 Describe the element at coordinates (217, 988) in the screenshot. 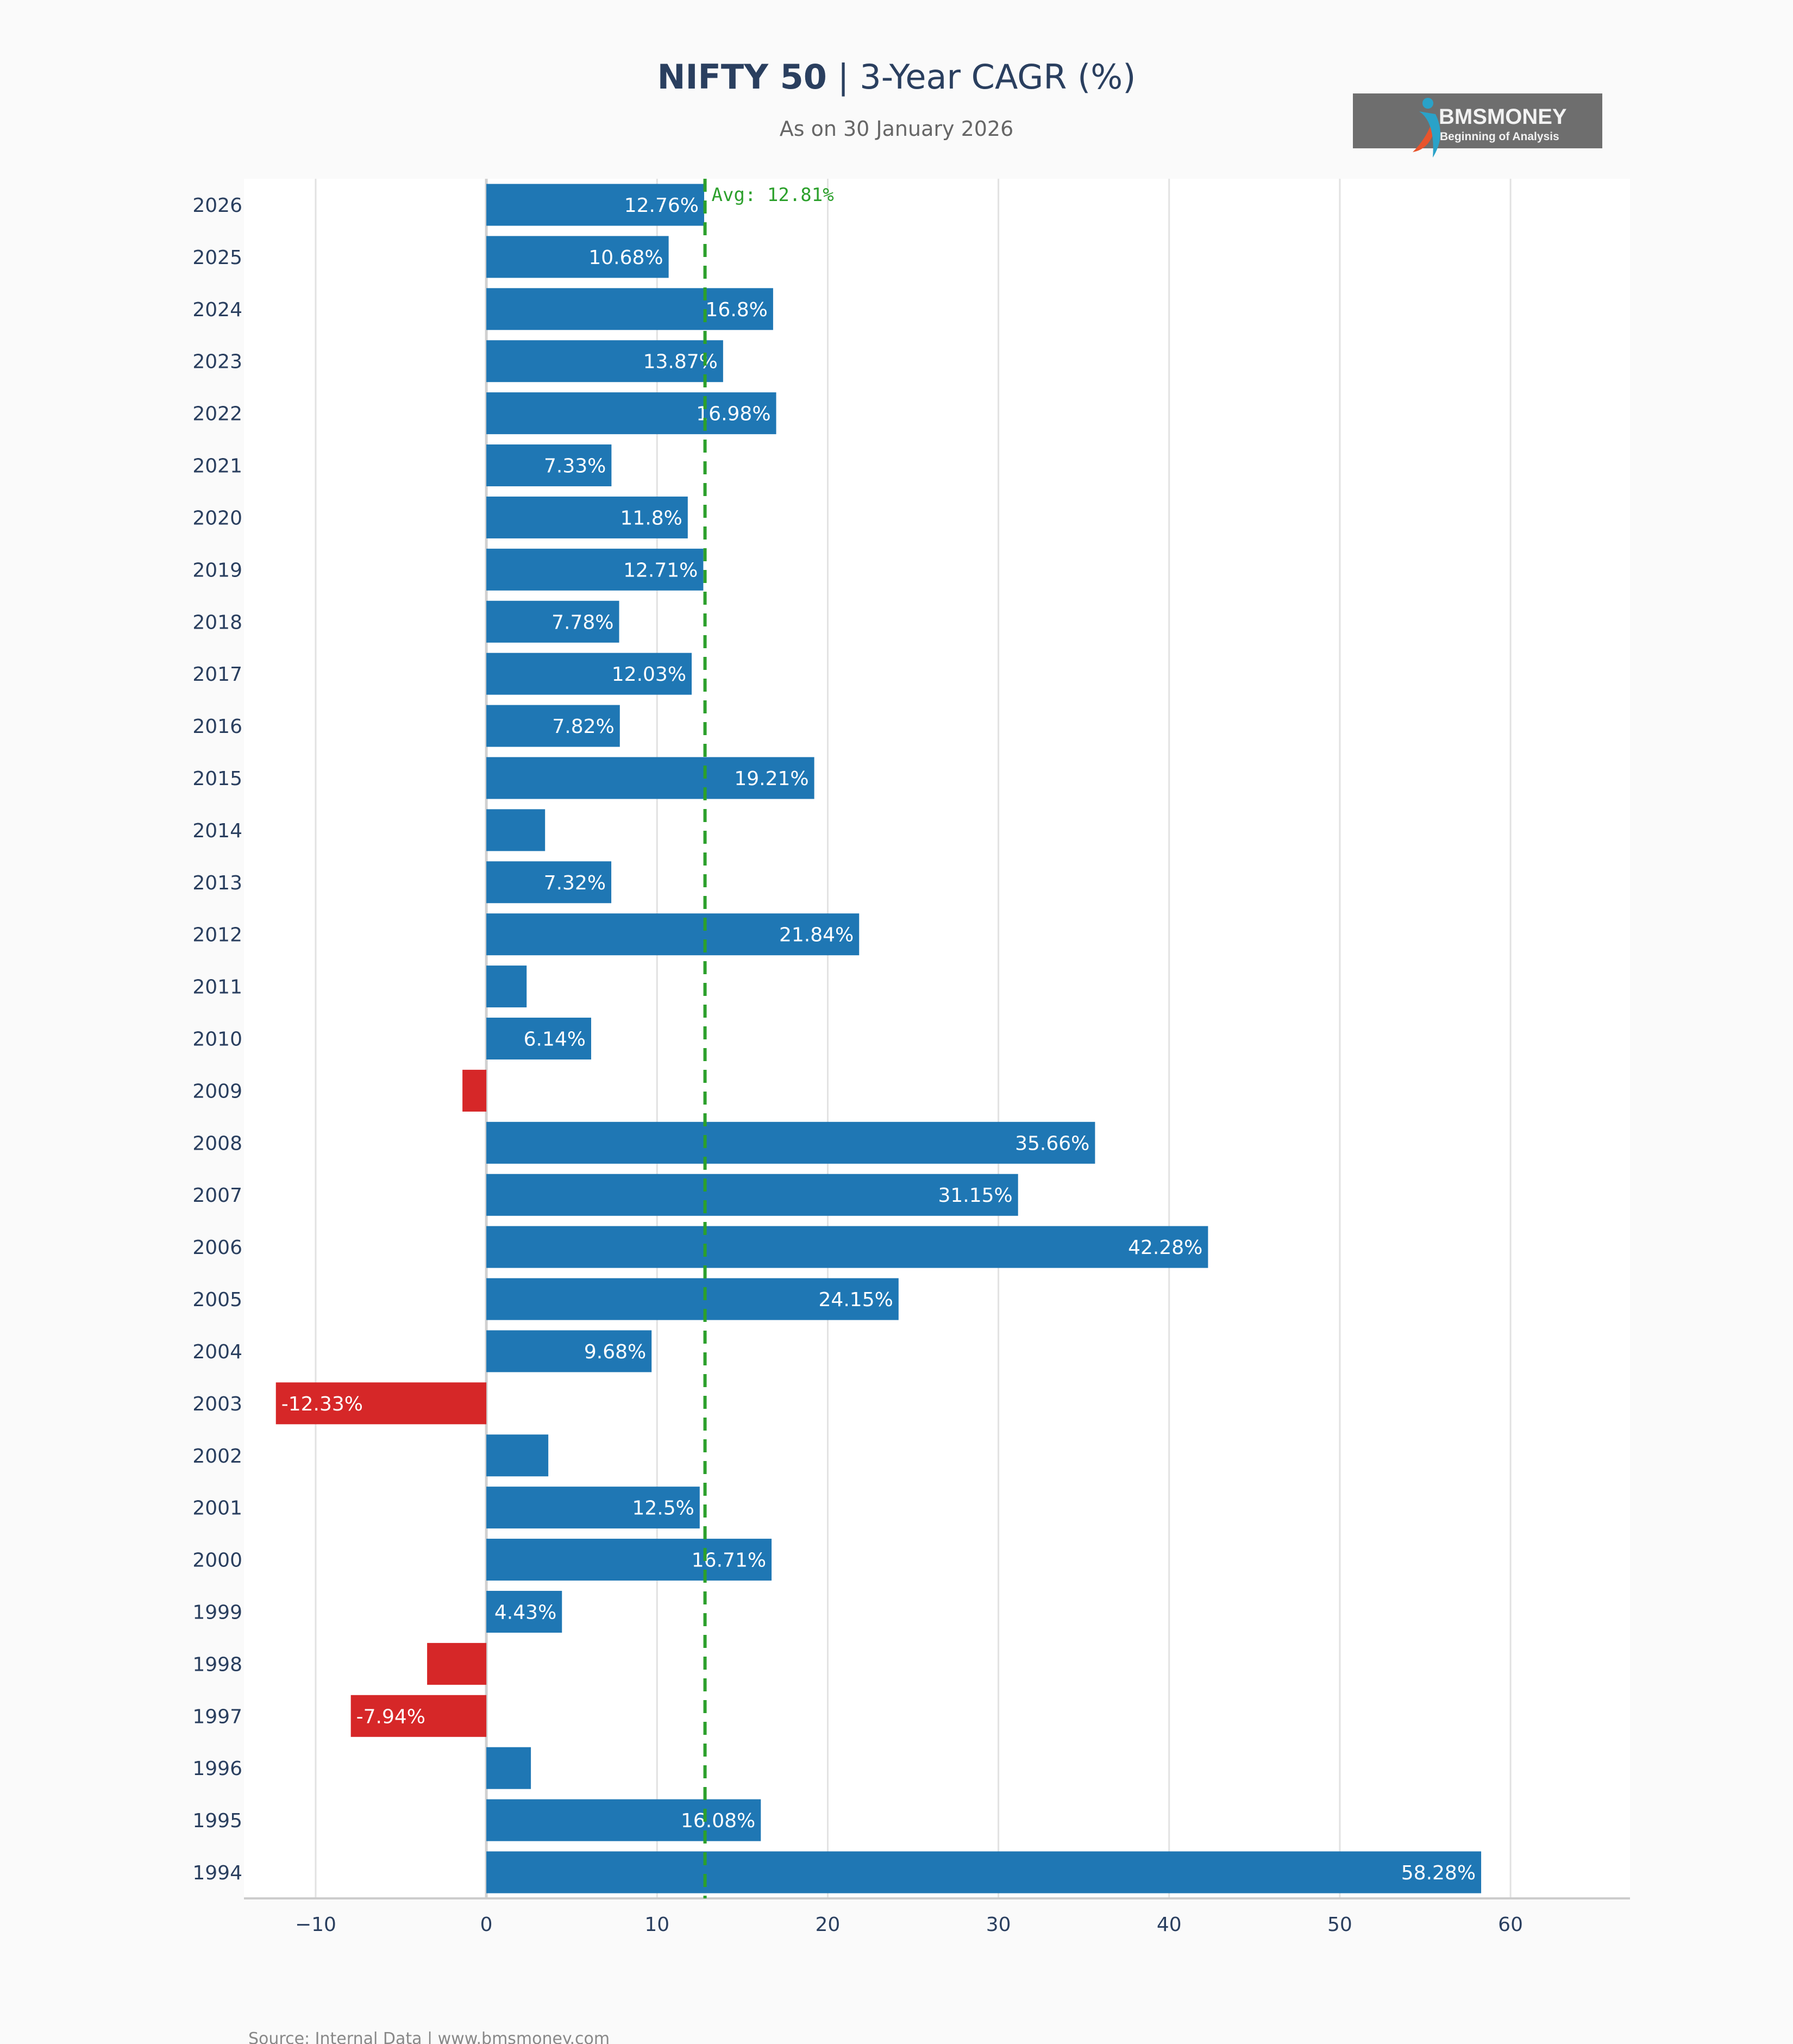

I see `y-tick-label: 2011` at that location.